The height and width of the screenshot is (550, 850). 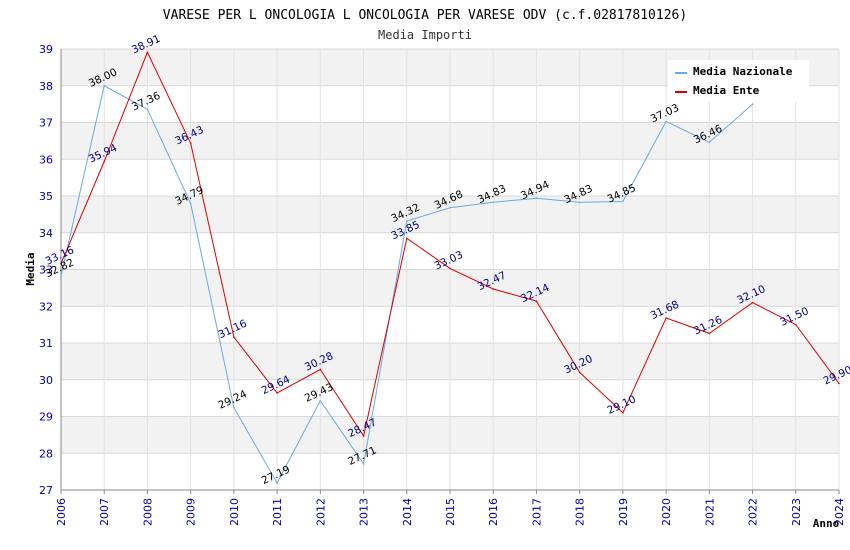 I want to click on x-tick-label: 2020, so click(x=666, y=512).